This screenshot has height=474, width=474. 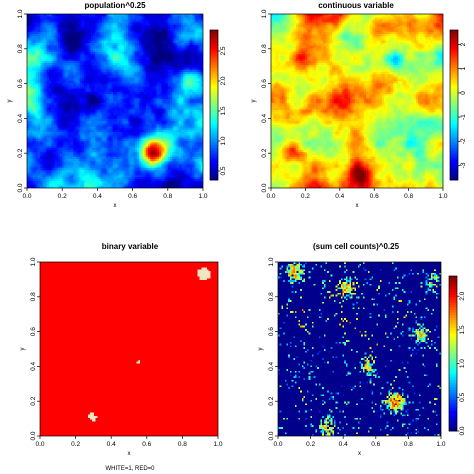 What do you see at coordinates (97, 196) in the screenshot?
I see `x-tick-label: 0.4` at bounding box center [97, 196].